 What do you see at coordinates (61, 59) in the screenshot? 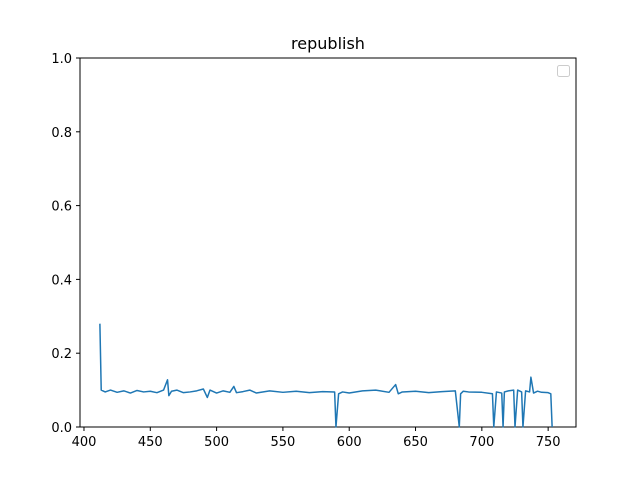
I see `y-tick-label: 1.0` at bounding box center [61, 59].